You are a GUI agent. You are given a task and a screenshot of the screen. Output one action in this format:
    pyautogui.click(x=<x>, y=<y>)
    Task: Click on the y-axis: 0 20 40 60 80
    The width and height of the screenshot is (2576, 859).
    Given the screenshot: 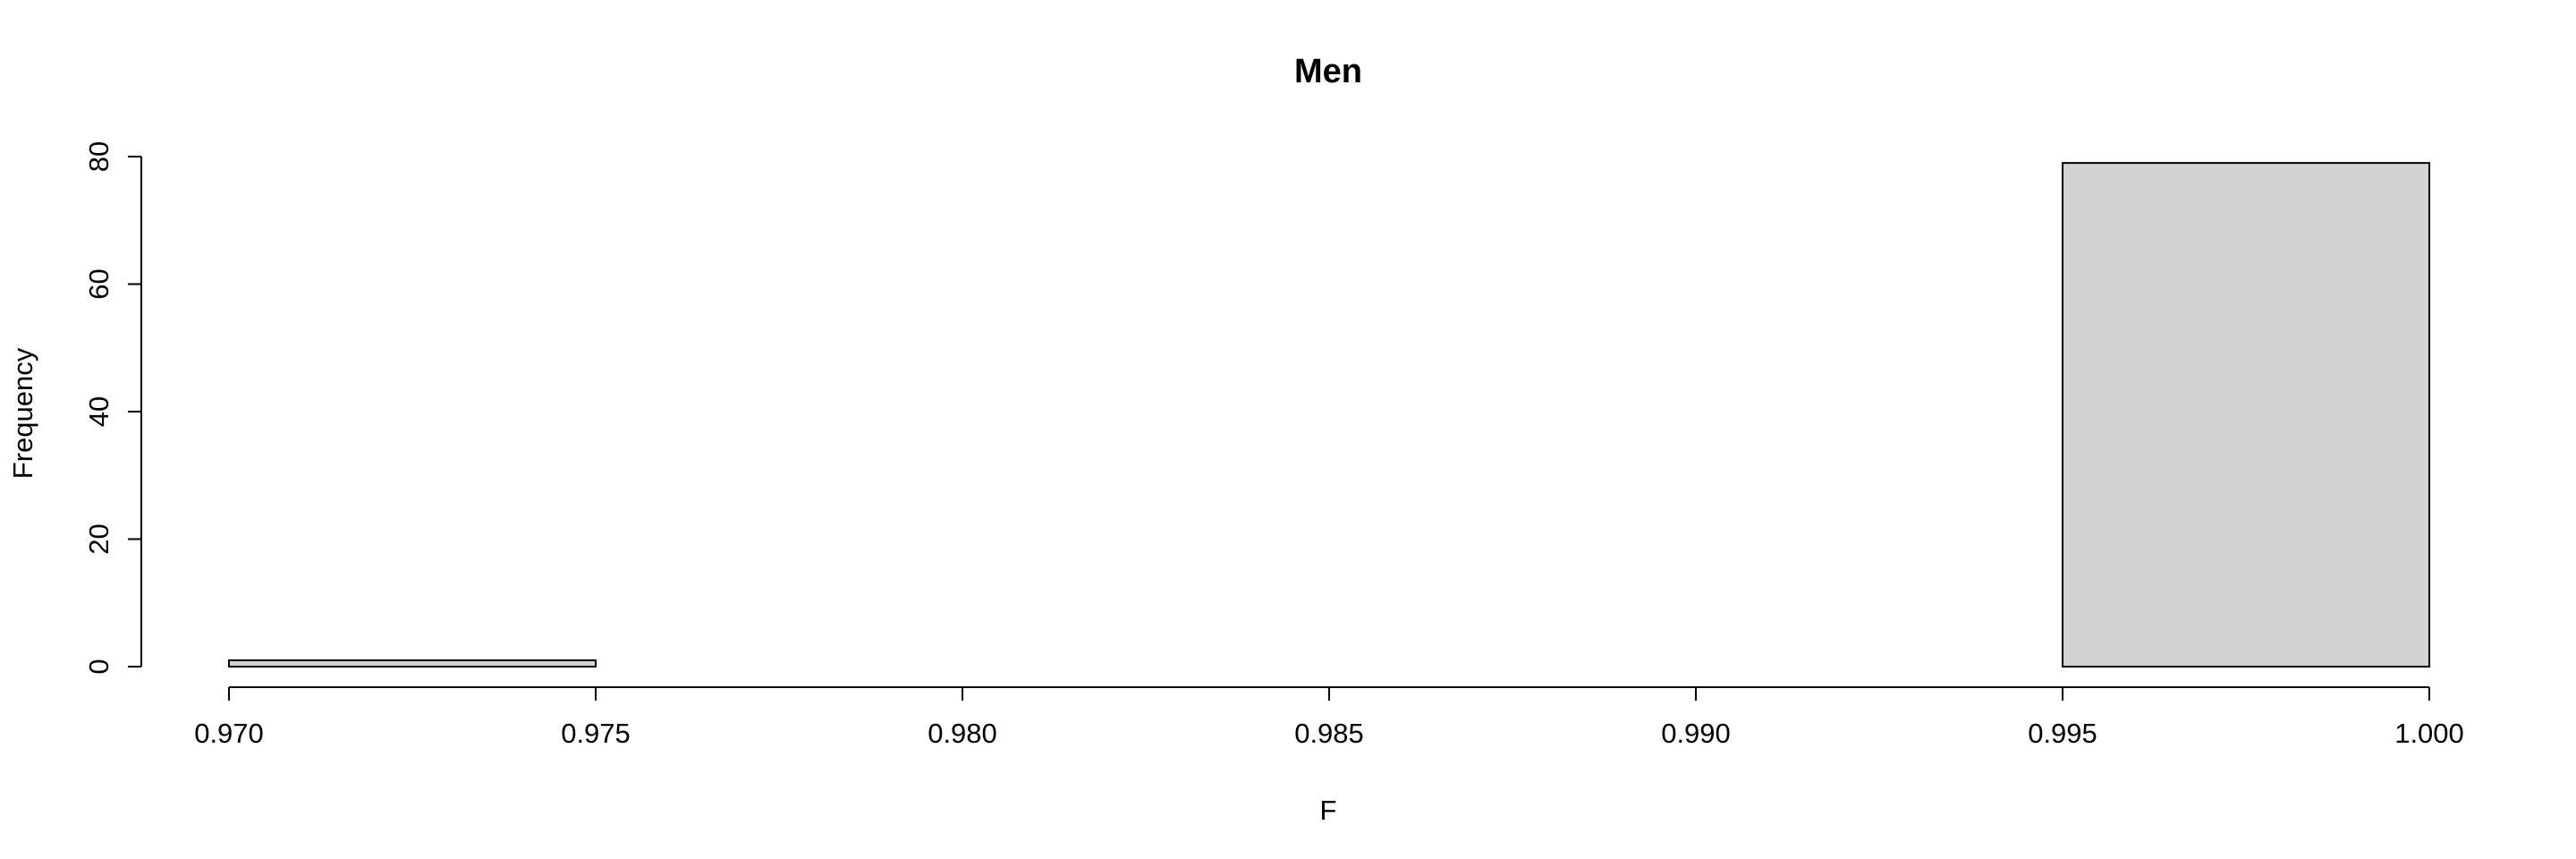 What is the action you would take?
    pyautogui.click(x=112, y=408)
    